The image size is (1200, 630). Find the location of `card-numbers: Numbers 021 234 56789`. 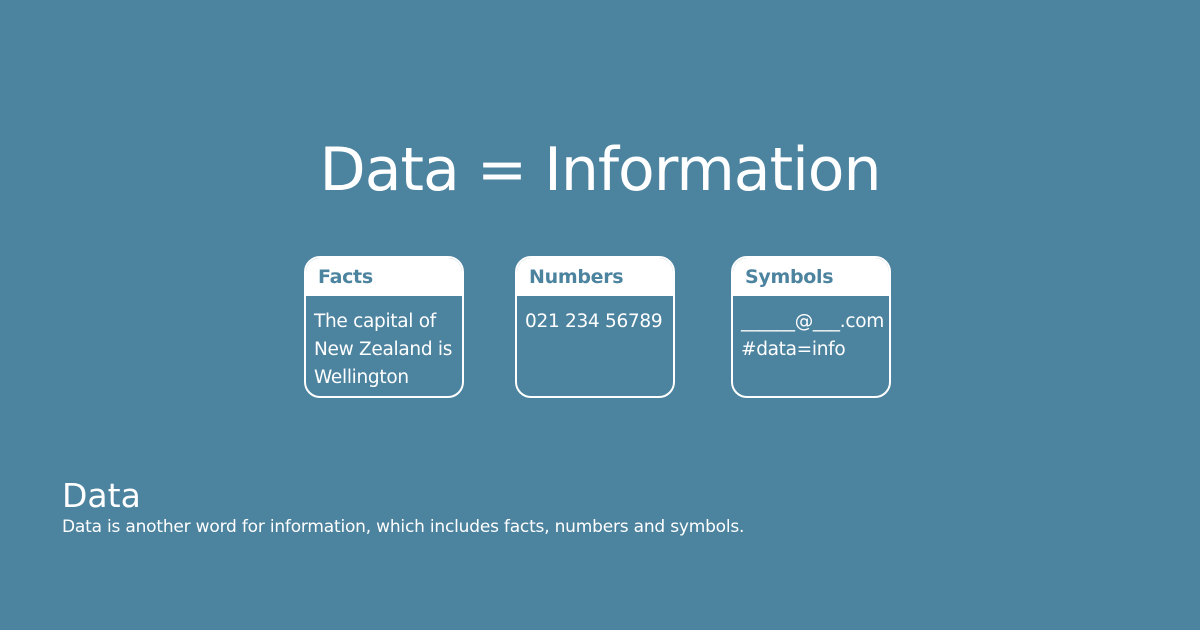

card-numbers: Numbers 021 234 56789 is located at coordinates (595, 327).